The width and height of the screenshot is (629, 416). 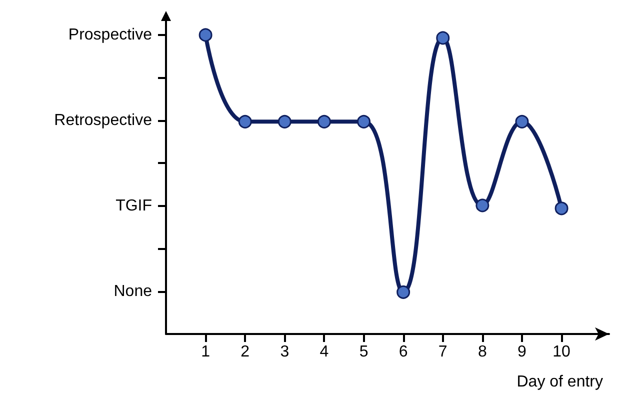 I want to click on x-tick-label: 5, so click(x=363, y=352).